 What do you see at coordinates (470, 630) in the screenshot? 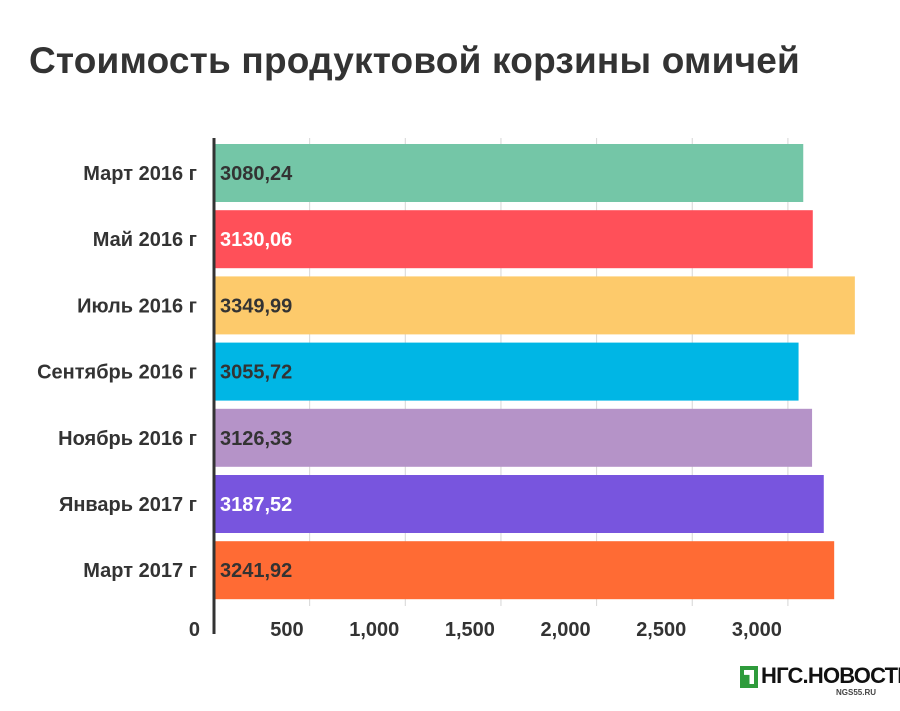
I see `x-tick-label: 1,500` at bounding box center [470, 630].